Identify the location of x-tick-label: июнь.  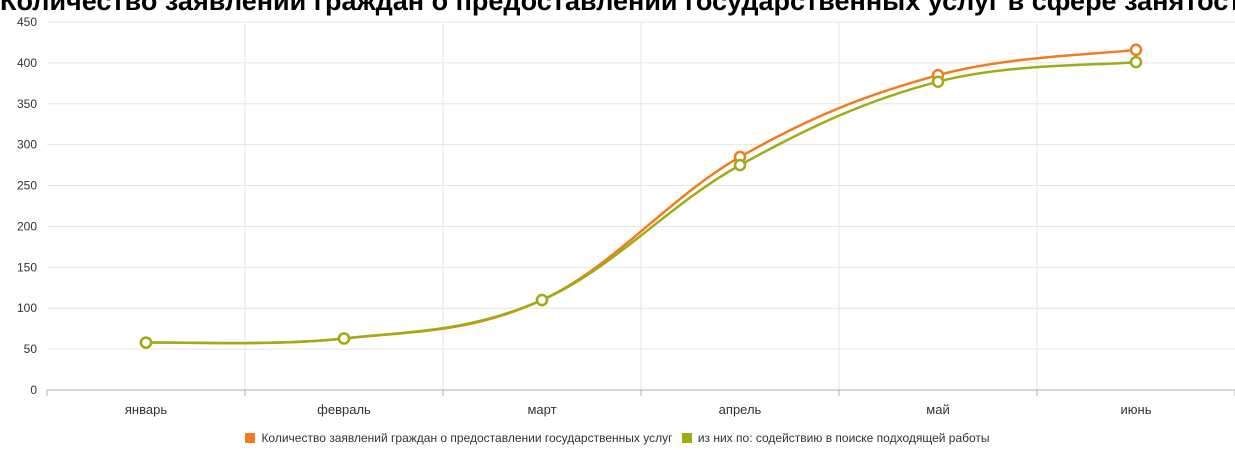
(1136, 409).